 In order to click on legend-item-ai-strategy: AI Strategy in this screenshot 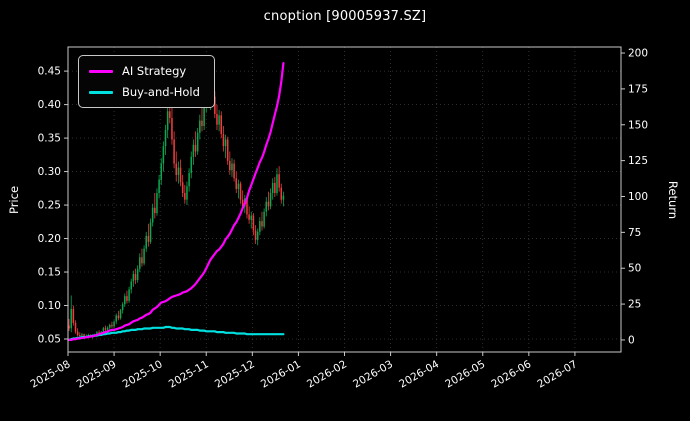, I will do `click(144, 71)`.